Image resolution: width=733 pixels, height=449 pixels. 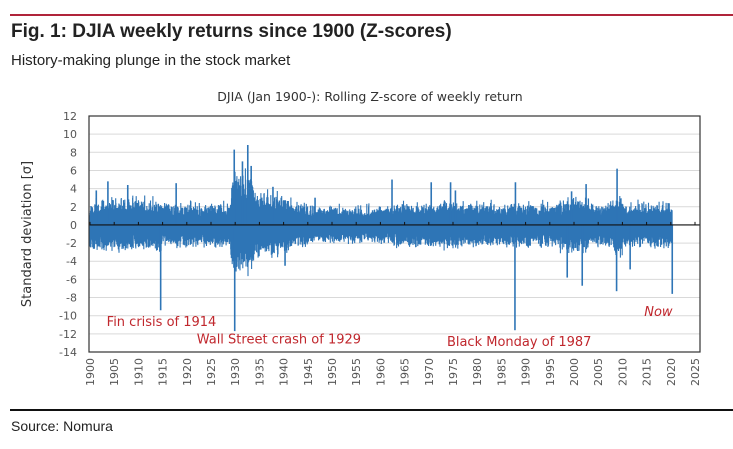 I want to click on y-tick-label: -4, so click(x=71, y=261).